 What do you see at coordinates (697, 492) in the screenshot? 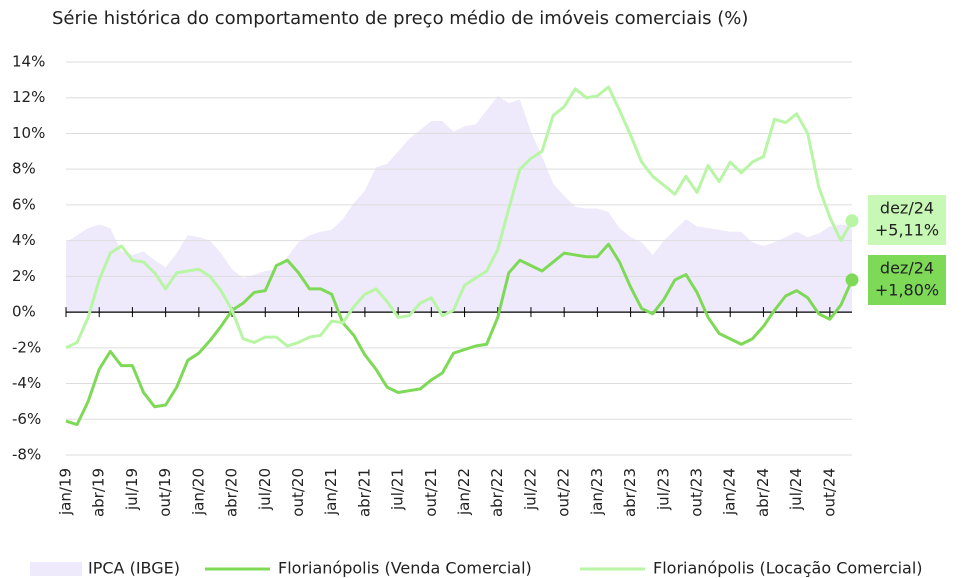
I see `x-tick-label: out/23` at bounding box center [697, 492].